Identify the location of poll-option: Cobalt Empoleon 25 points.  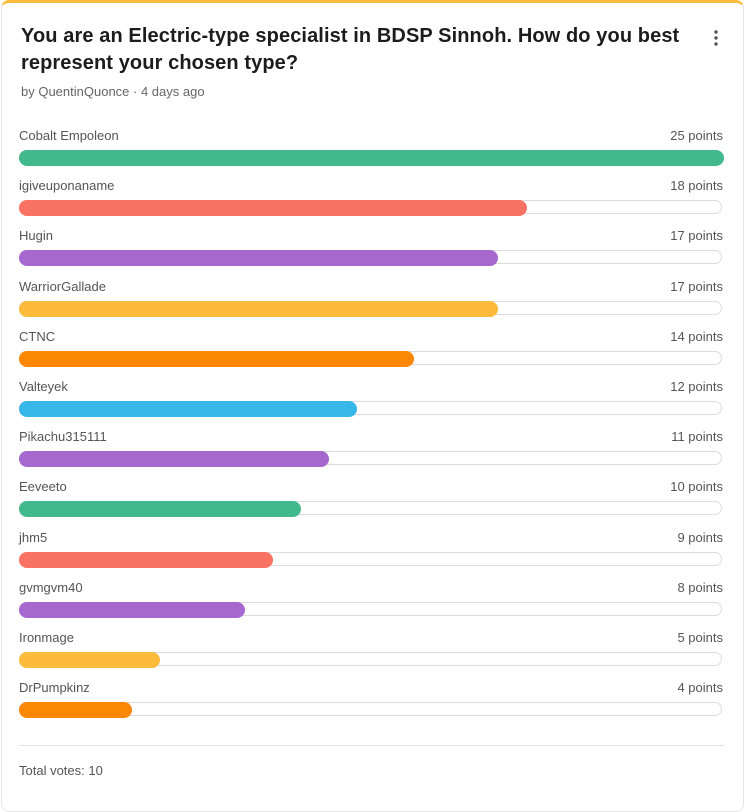
(371, 153).